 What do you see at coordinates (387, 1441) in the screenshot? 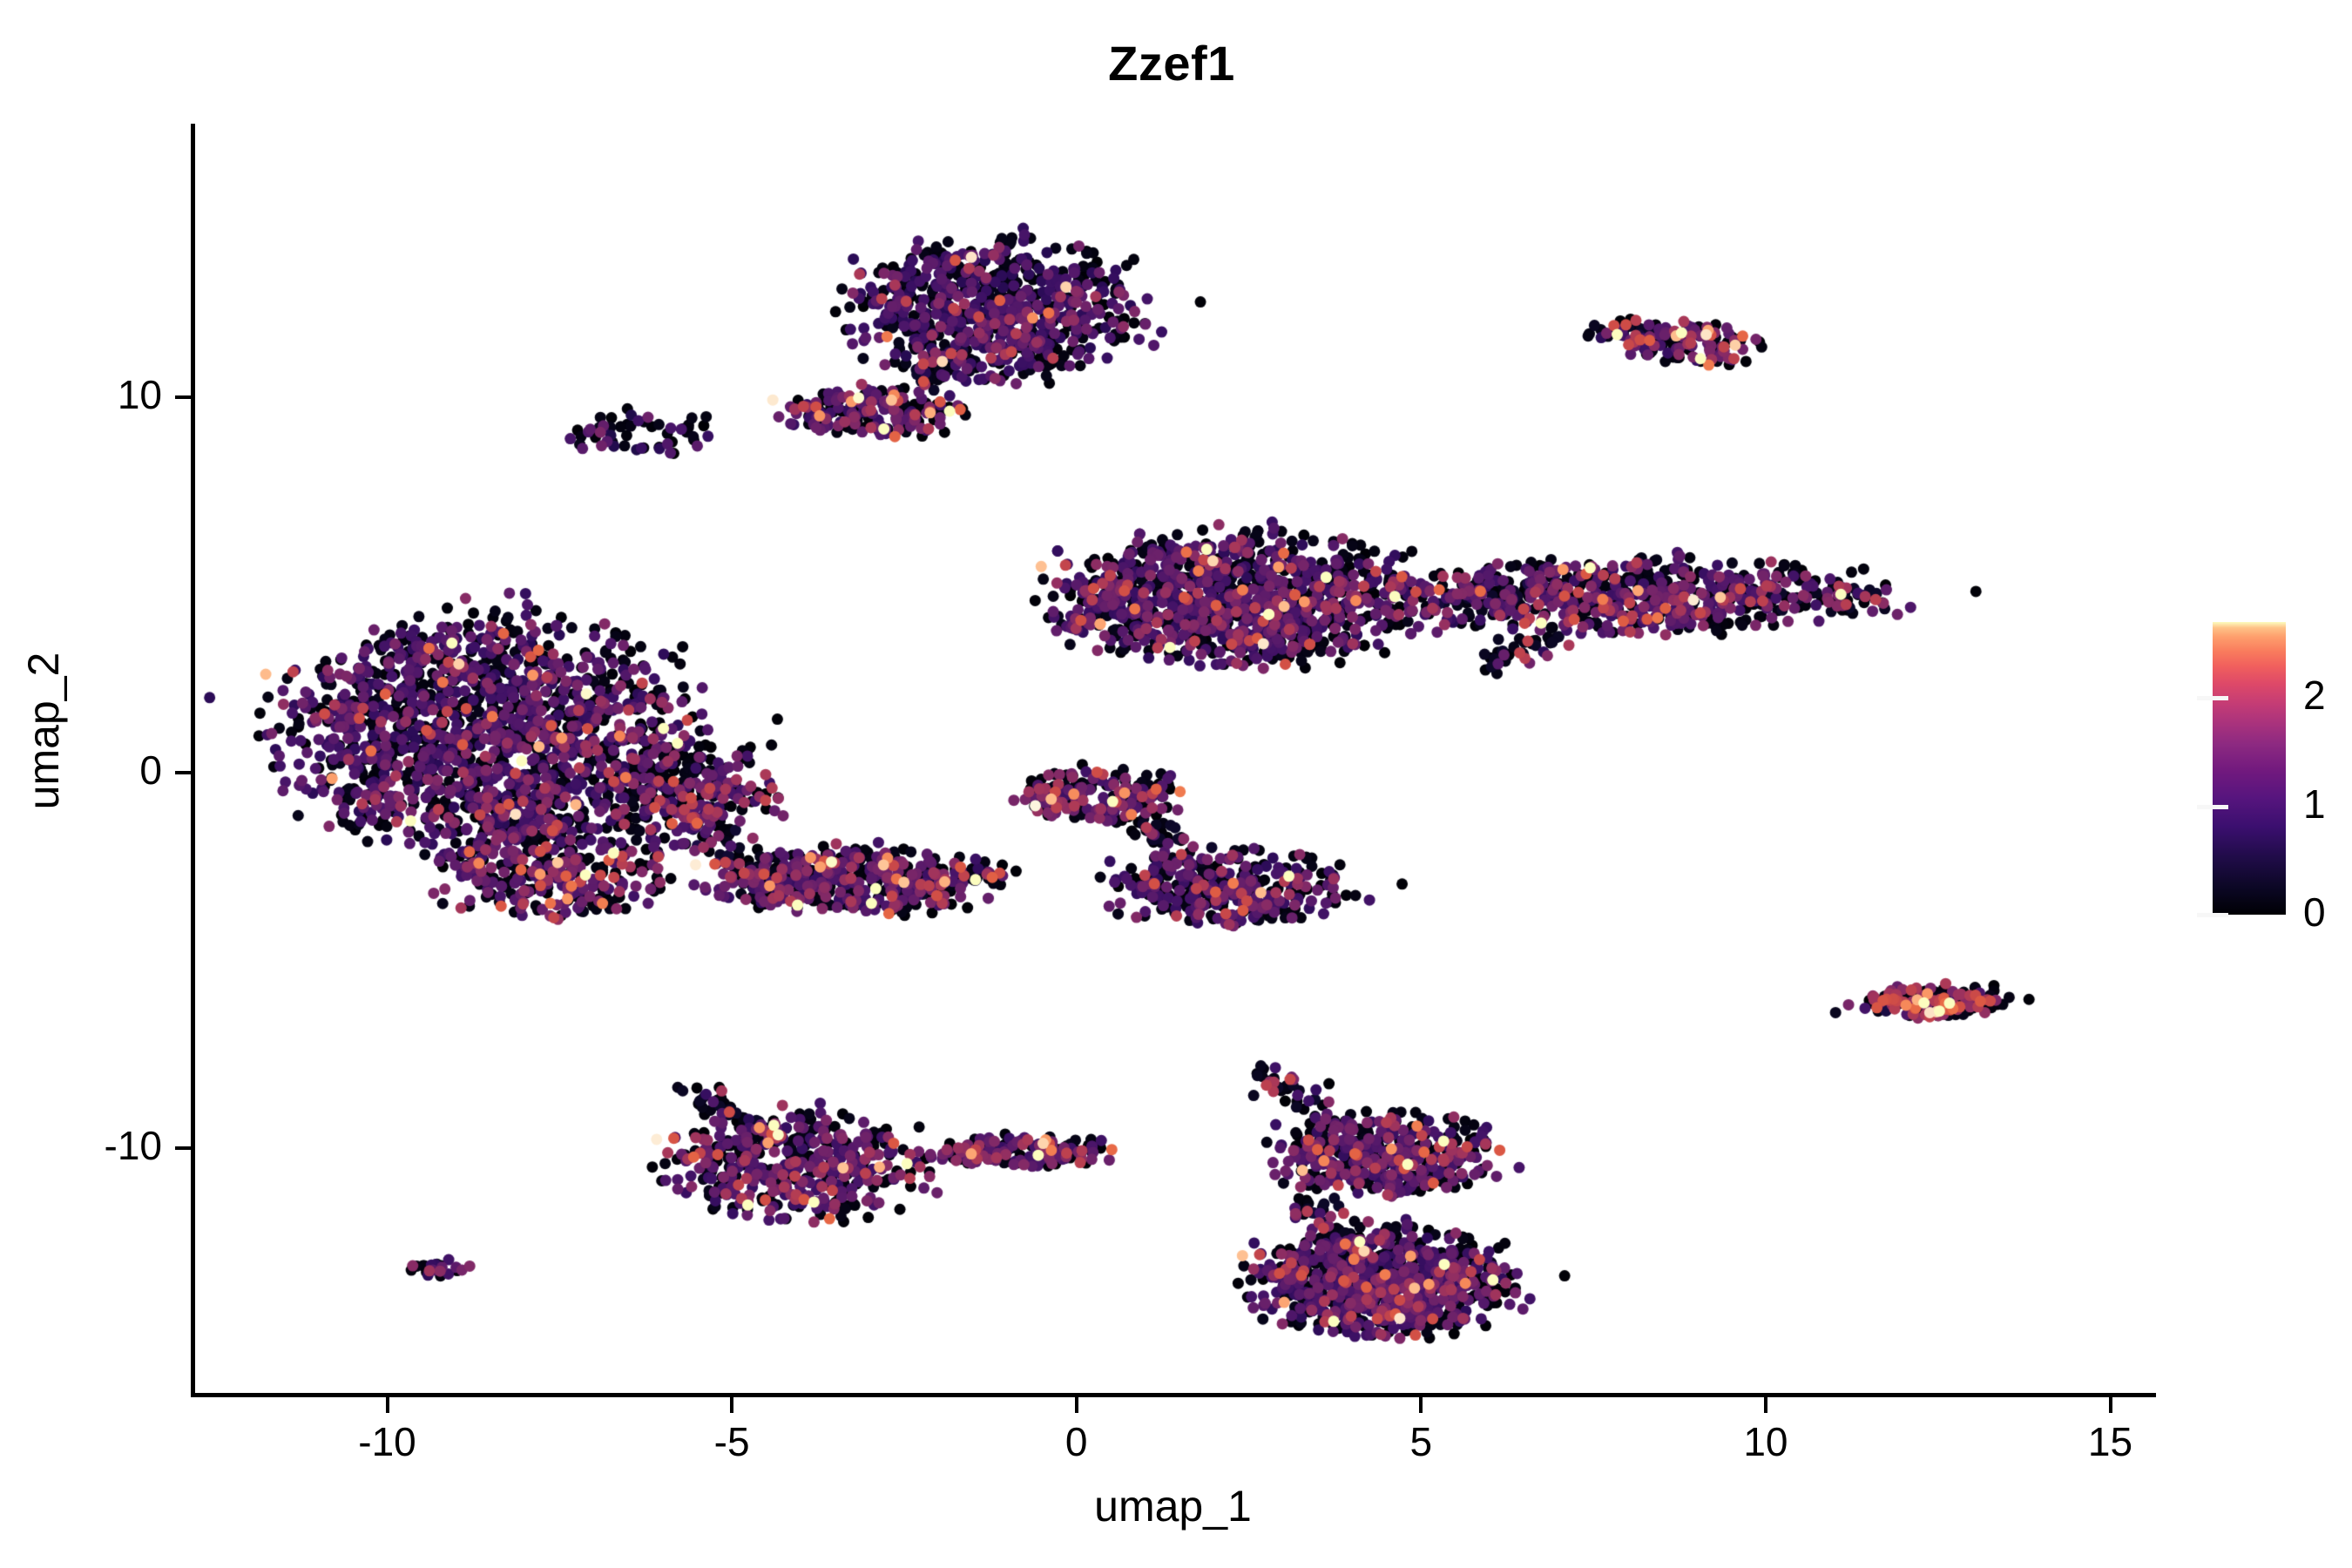
I see `x-tick-label: -10` at bounding box center [387, 1441].